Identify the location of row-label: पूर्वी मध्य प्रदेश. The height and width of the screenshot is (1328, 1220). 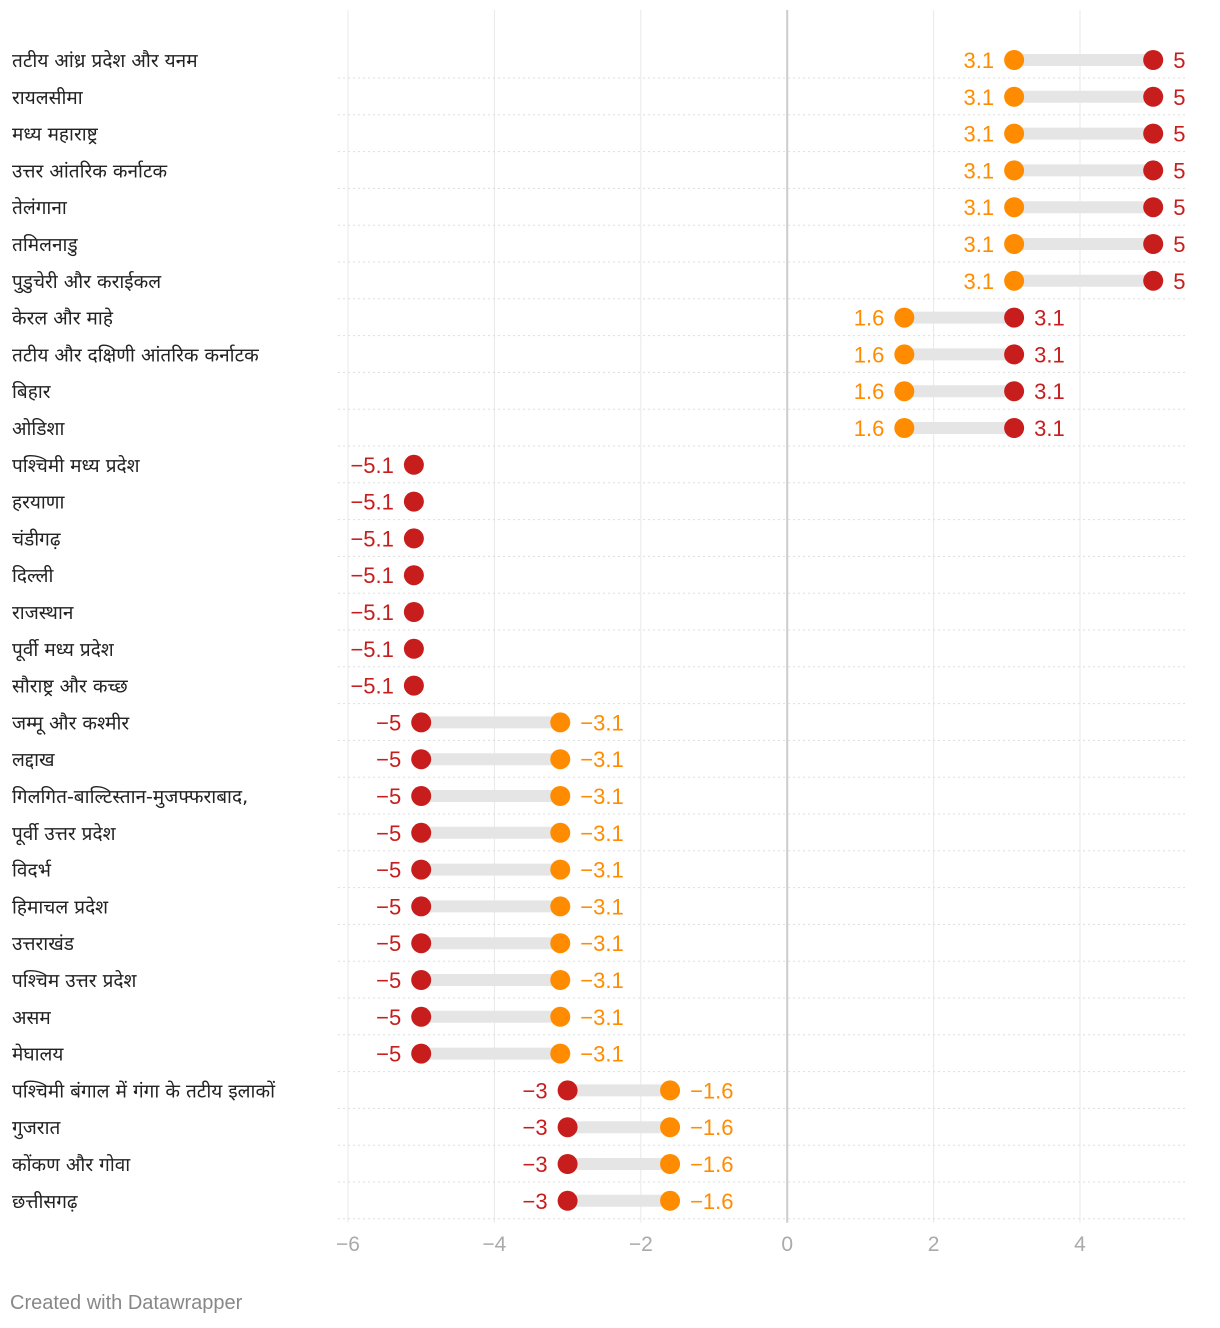
(63, 650).